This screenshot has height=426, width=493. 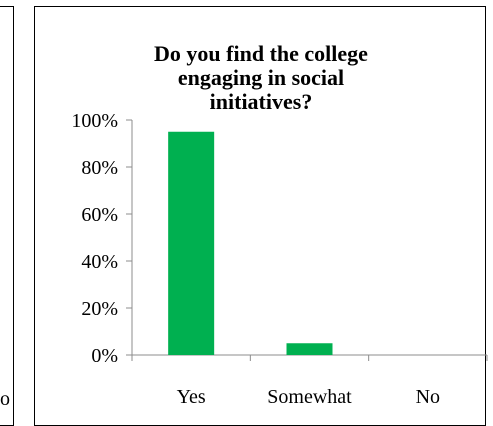 What do you see at coordinates (94, 121) in the screenshot?
I see `y-tick-label: 100%` at bounding box center [94, 121].